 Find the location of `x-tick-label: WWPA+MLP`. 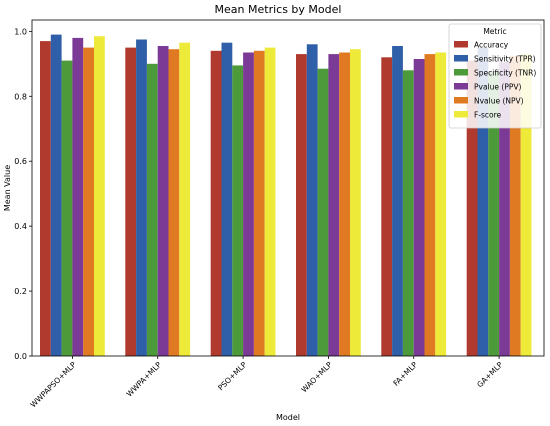

x-tick-label: WWPA+MLP is located at coordinates (144, 379).